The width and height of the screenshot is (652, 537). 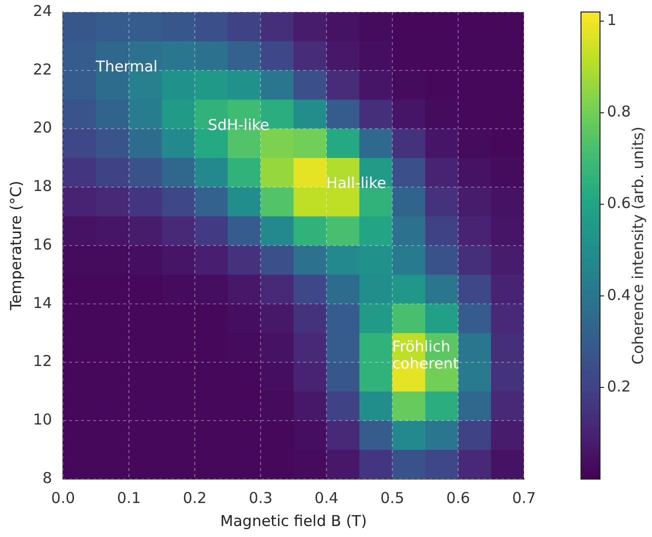 What do you see at coordinates (458, 497) in the screenshot?
I see `x-tick-label: 0.6` at bounding box center [458, 497].